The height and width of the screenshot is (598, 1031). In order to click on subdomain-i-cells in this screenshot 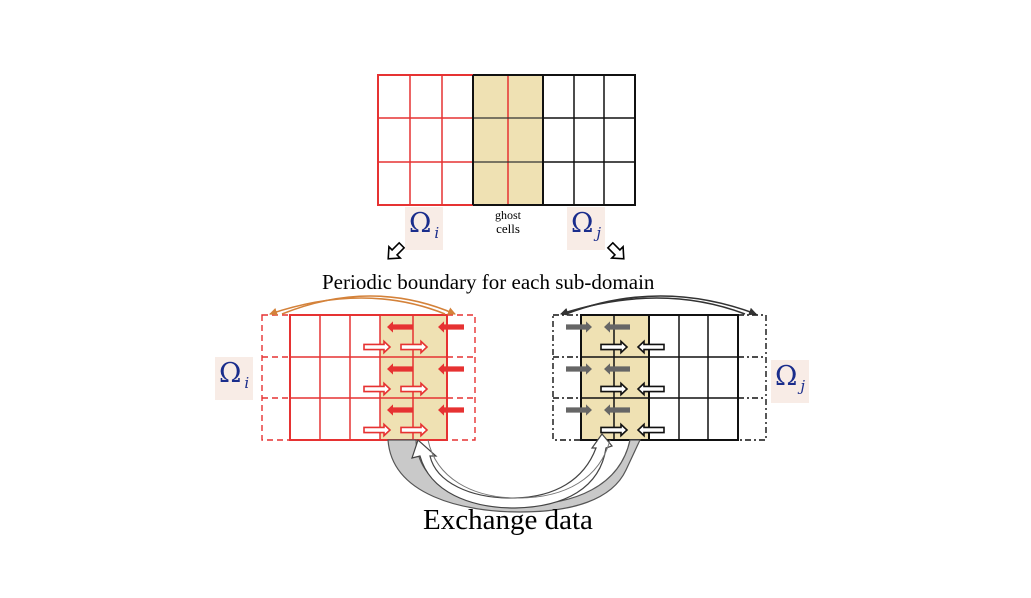, I will do `click(368, 377)`.